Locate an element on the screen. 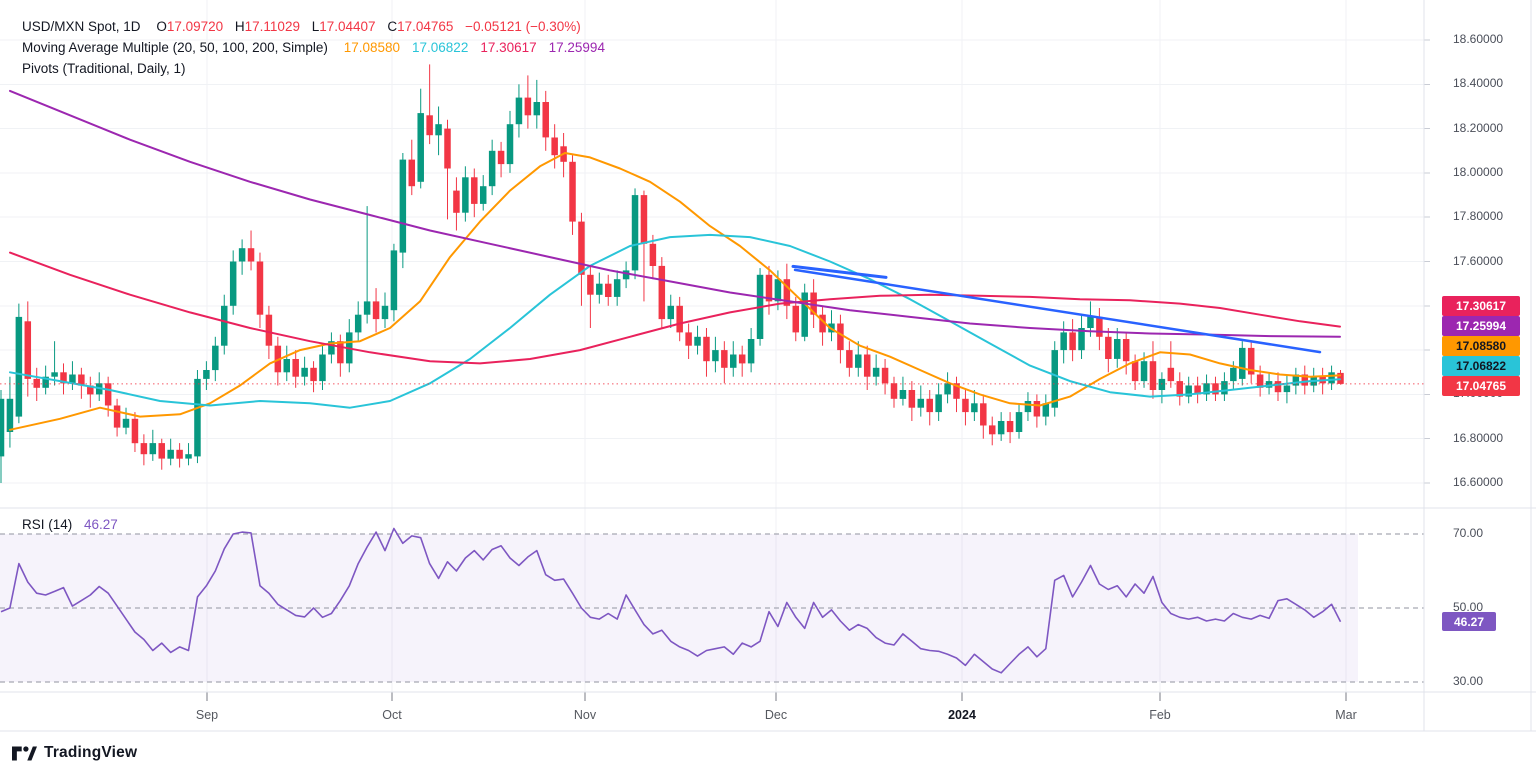 This screenshot has height=776, width=1536. rsi-axis-label: 50.00 is located at coordinates (1468, 607).